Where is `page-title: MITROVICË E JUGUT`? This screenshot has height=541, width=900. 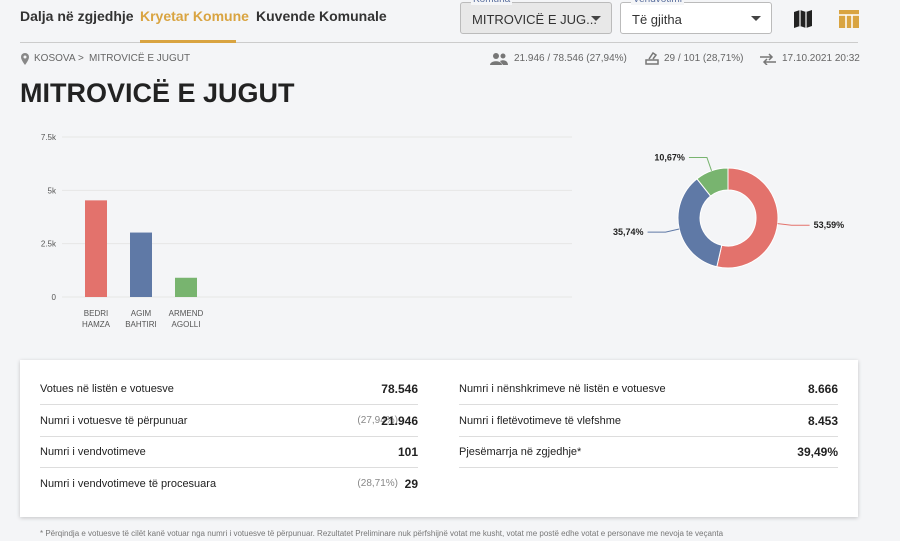 page-title: MITROVICË E JUGUT is located at coordinates (157, 93).